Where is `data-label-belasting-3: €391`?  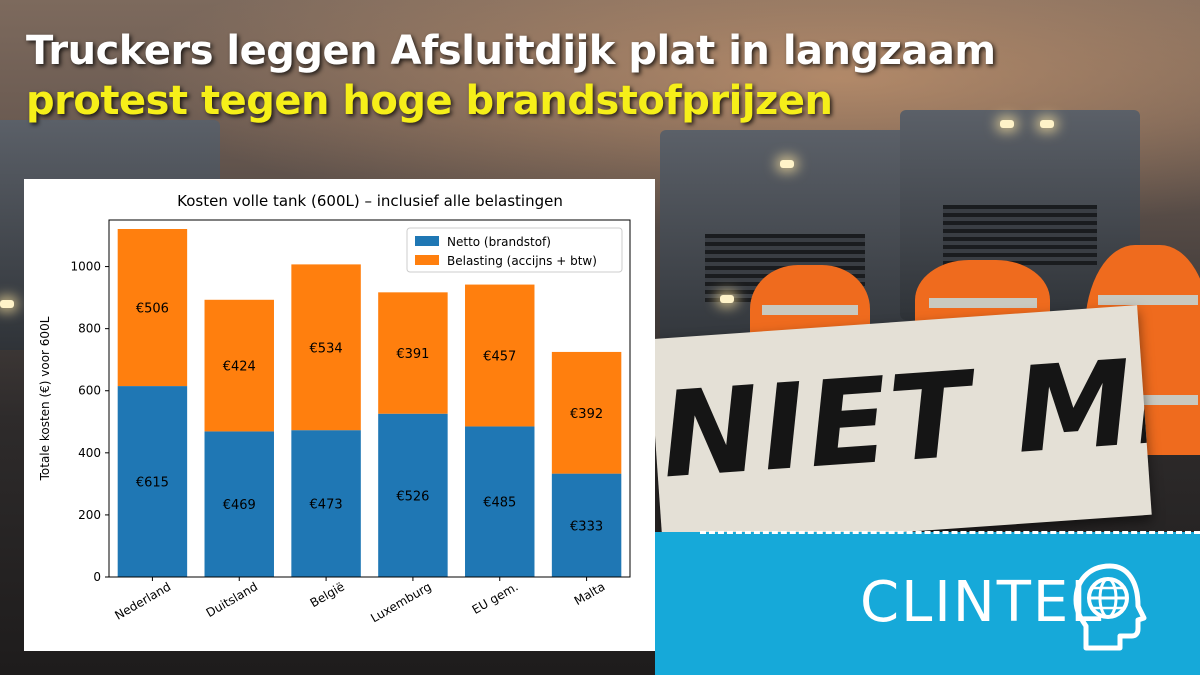 data-label-belasting-3: €391 is located at coordinates (412, 354).